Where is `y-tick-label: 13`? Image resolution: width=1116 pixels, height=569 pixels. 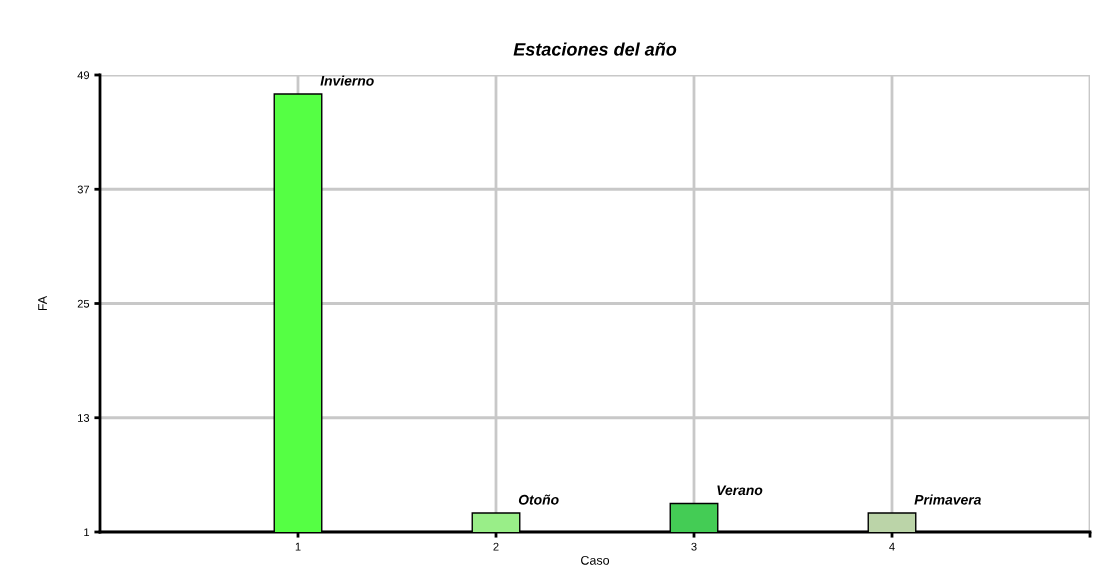 y-tick-label: 13 is located at coordinates (84, 418).